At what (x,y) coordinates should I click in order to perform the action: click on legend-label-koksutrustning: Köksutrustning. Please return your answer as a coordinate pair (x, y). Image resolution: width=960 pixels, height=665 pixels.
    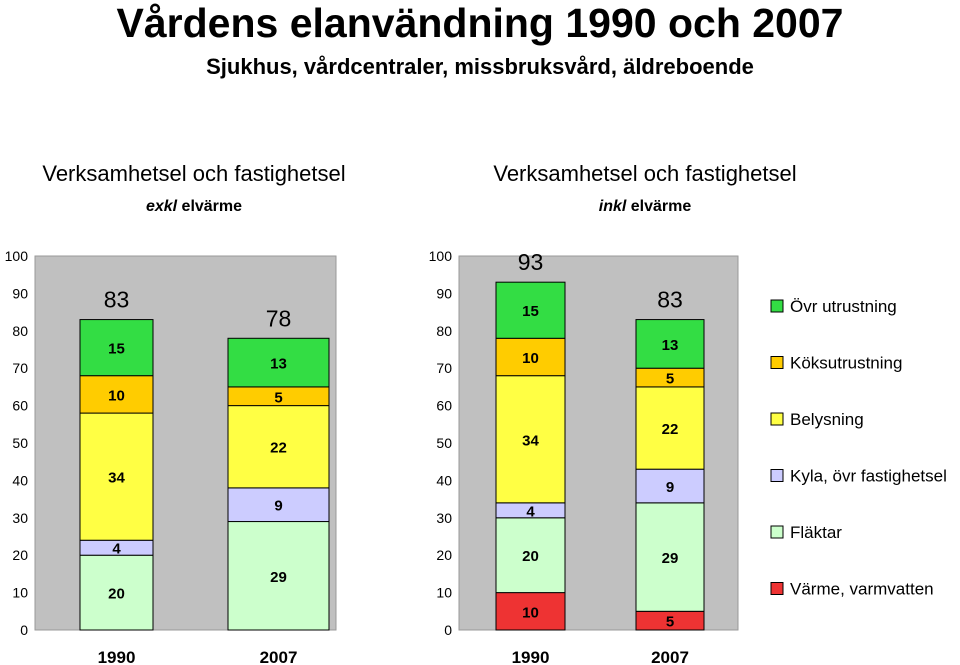
    Looking at the image, I should click on (846, 363).